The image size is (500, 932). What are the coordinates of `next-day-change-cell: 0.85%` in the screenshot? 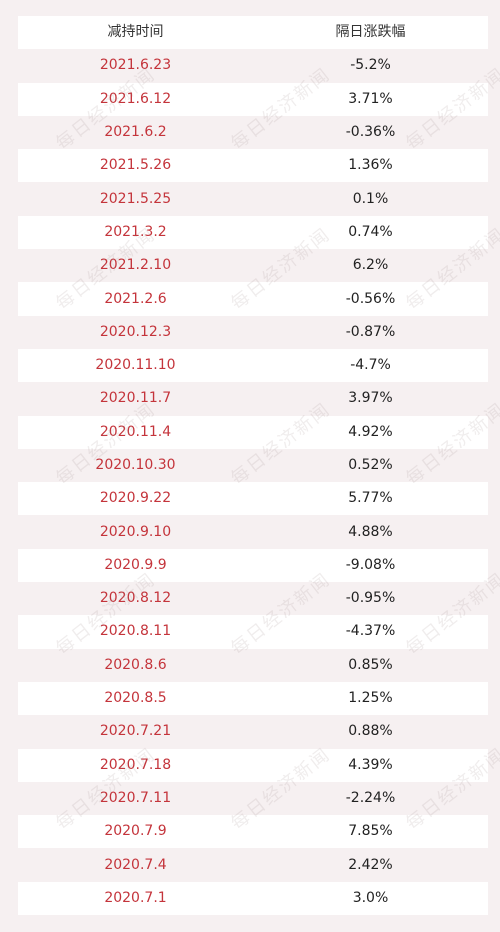 It's located at (370, 664).